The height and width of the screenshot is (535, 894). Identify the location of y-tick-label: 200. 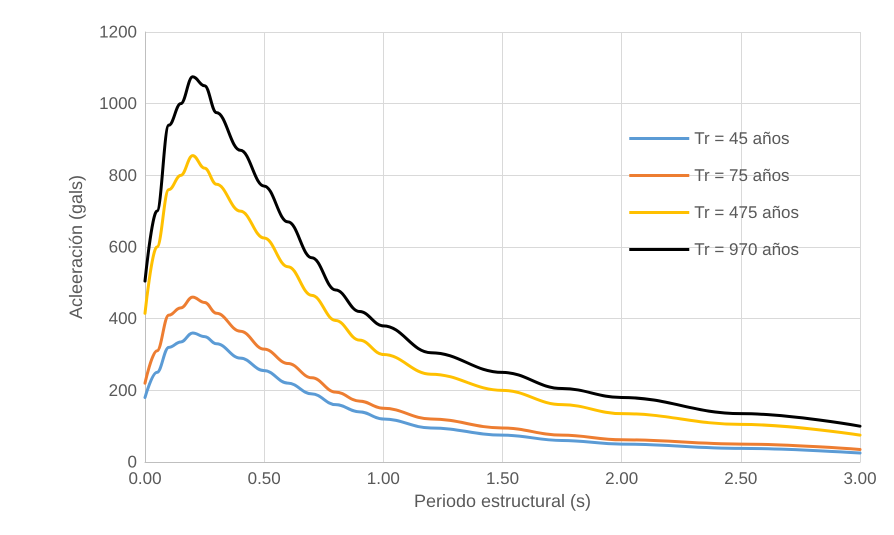
(122, 390).